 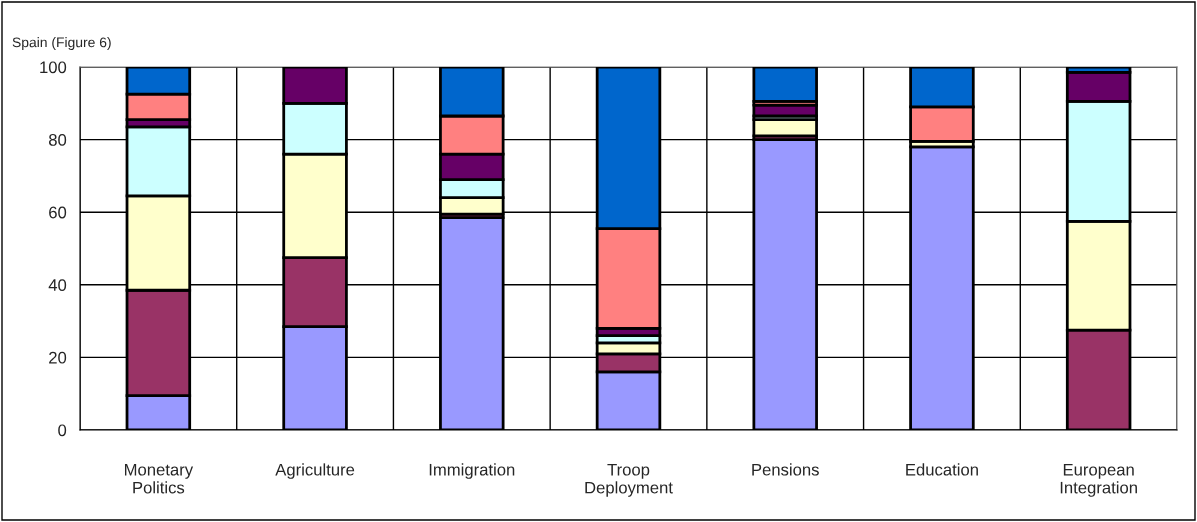 What do you see at coordinates (58, 212) in the screenshot?
I see `y-tick-label: 60` at bounding box center [58, 212].